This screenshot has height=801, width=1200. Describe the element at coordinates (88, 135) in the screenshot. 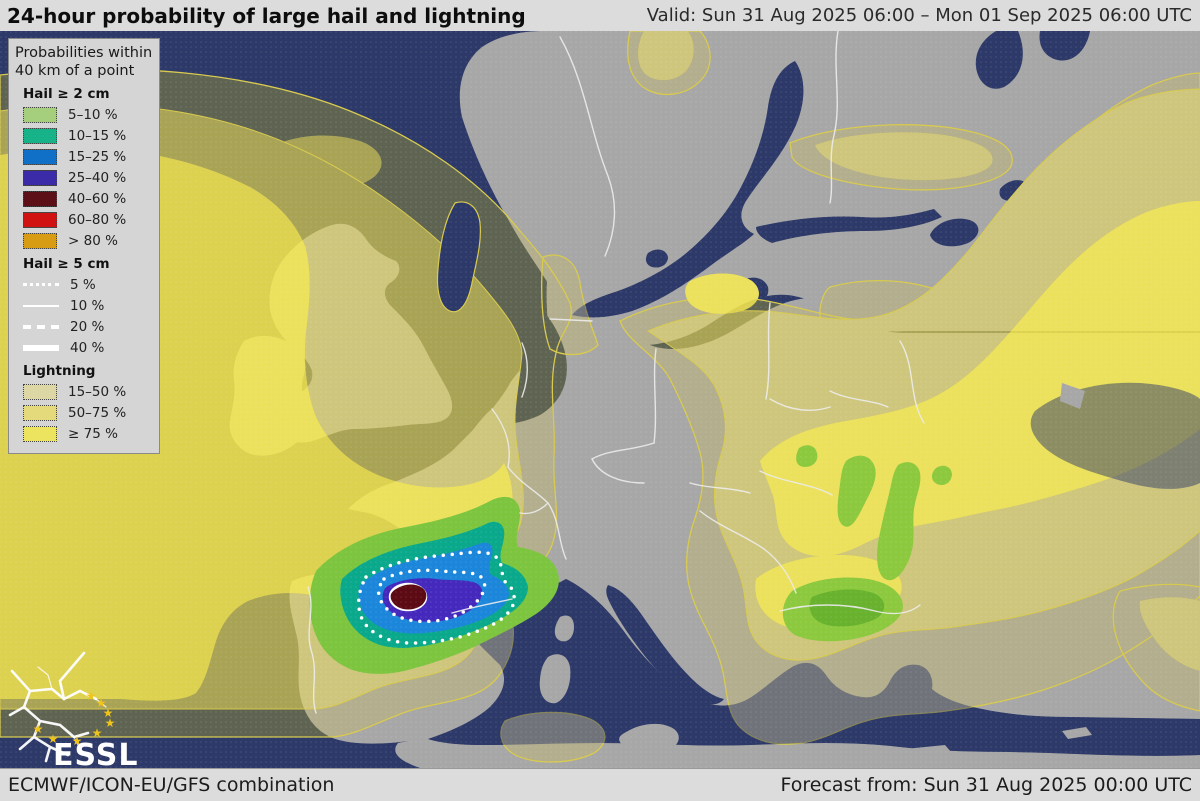

I see `legend-item: 10–15 %` at that location.